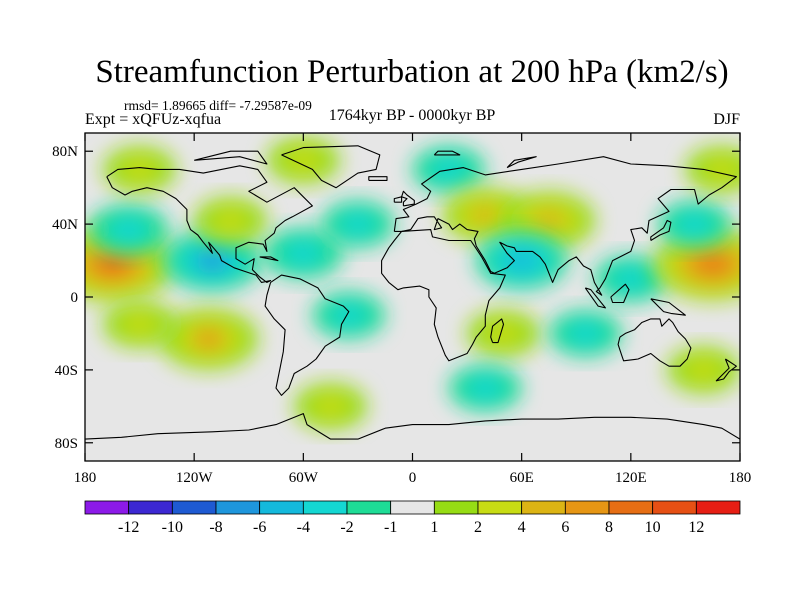  I want to click on coast-new-guinea, so click(668, 307).